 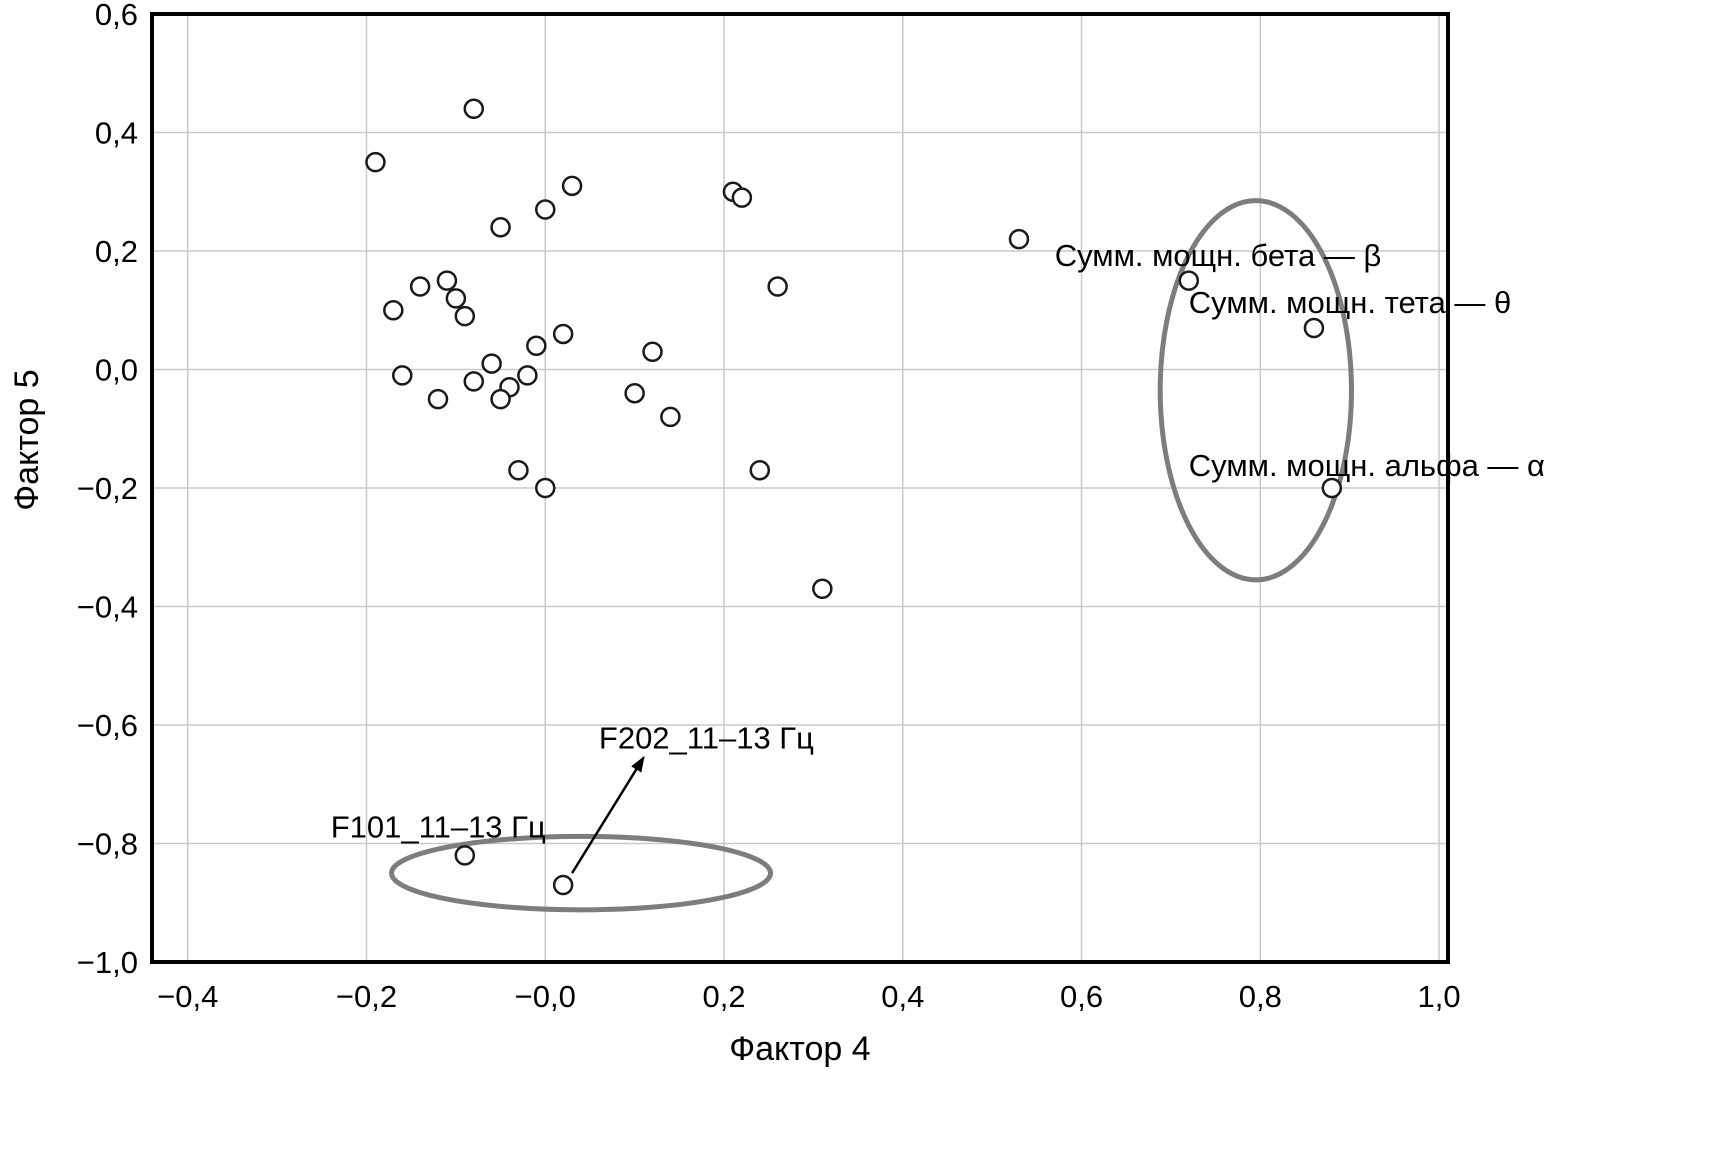 What do you see at coordinates (107, 962) in the screenshot?
I see `y-tick-label: −1,0` at bounding box center [107, 962].